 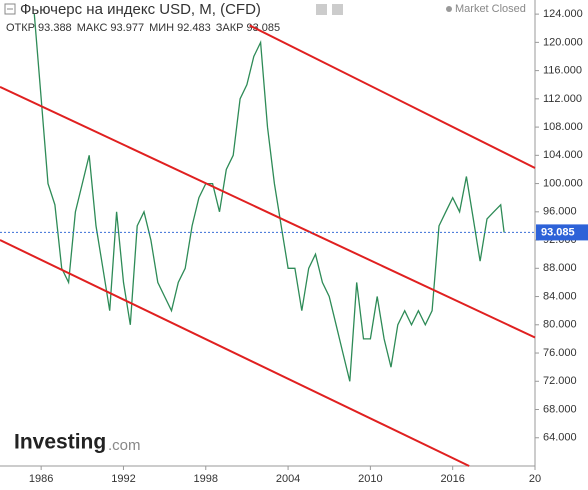 What do you see at coordinates (321, 9) in the screenshot?
I see `settings-icon` at bounding box center [321, 9].